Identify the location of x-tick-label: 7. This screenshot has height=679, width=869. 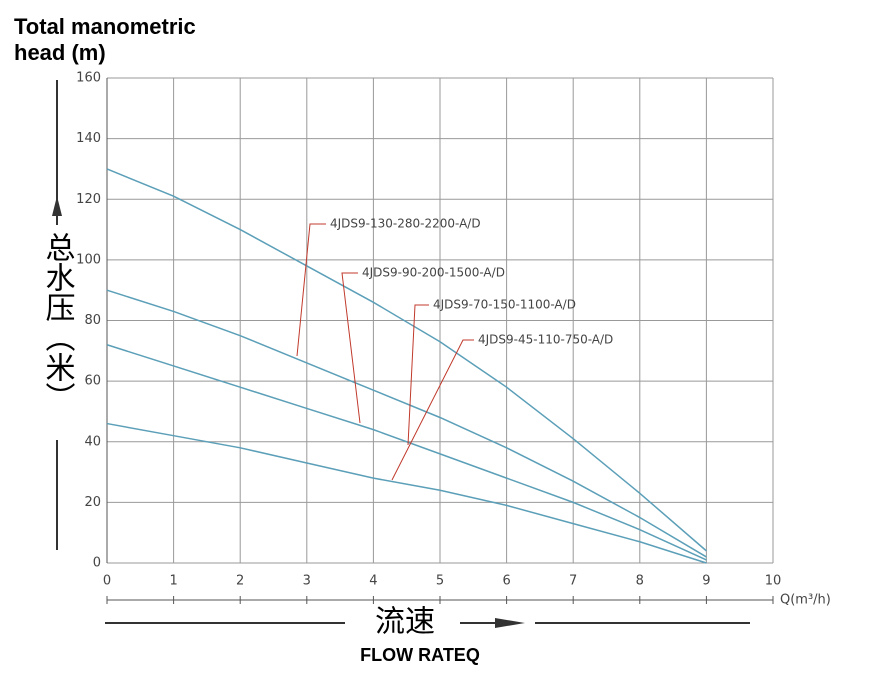
(573, 581).